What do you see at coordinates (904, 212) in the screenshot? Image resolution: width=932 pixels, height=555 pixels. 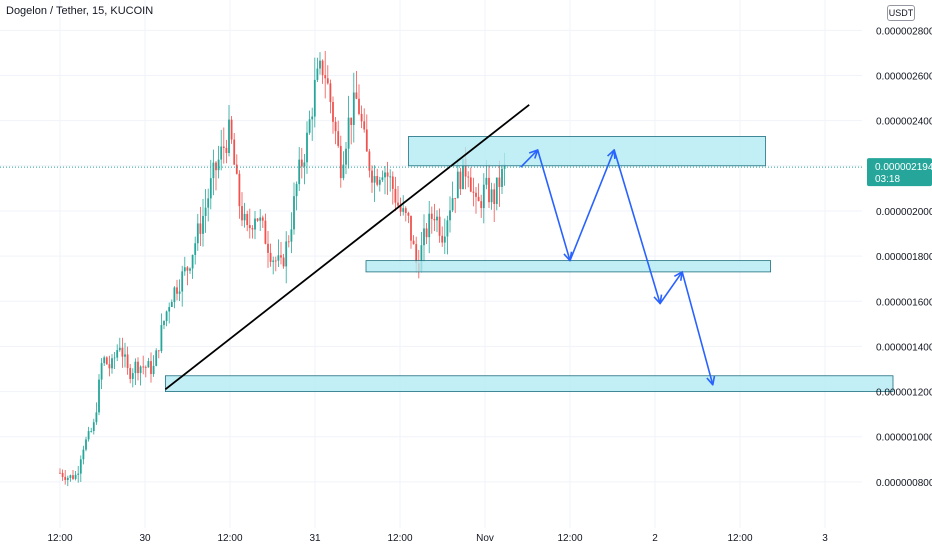 I see `y-tick-label: 0.000002000` at bounding box center [904, 212].